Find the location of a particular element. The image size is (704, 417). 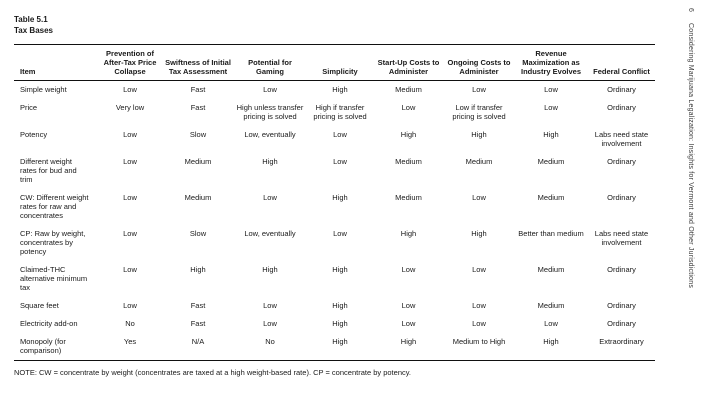

header-prevention: Prevention of After-Tax Price Collapse is located at coordinates (130, 62).